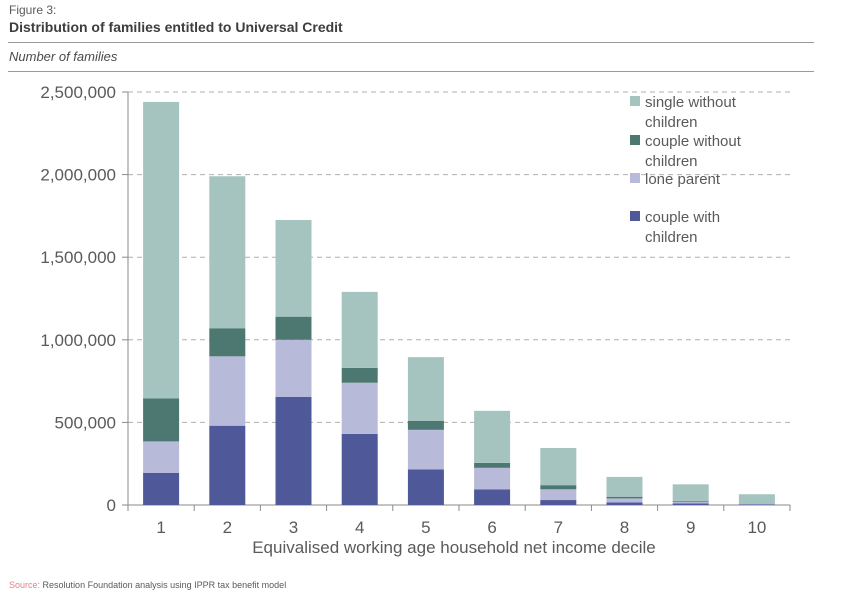 Image resolution: width=846 pixels, height=607 pixels. What do you see at coordinates (359, 527) in the screenshot?
I see `x-tick-label: 4` at bounding box center [359, 527].